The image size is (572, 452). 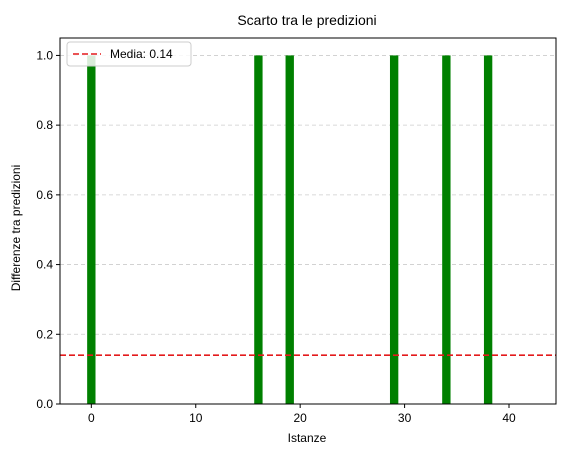 What do you see at coordinates (306, 20) in the screenshot?
I see `chart-title: Scarto tra le predizioni` at bounding box center [306, 20].